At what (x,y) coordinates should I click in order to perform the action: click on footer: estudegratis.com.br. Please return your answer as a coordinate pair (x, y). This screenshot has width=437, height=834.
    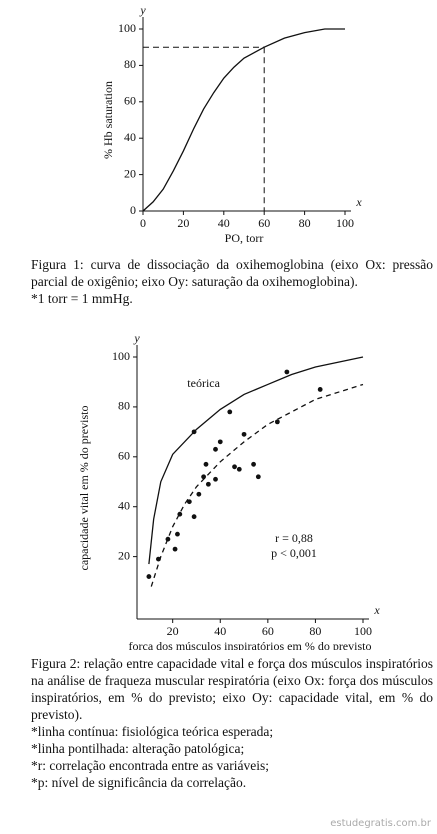
    Looking at the image, I should click on (380, 823).